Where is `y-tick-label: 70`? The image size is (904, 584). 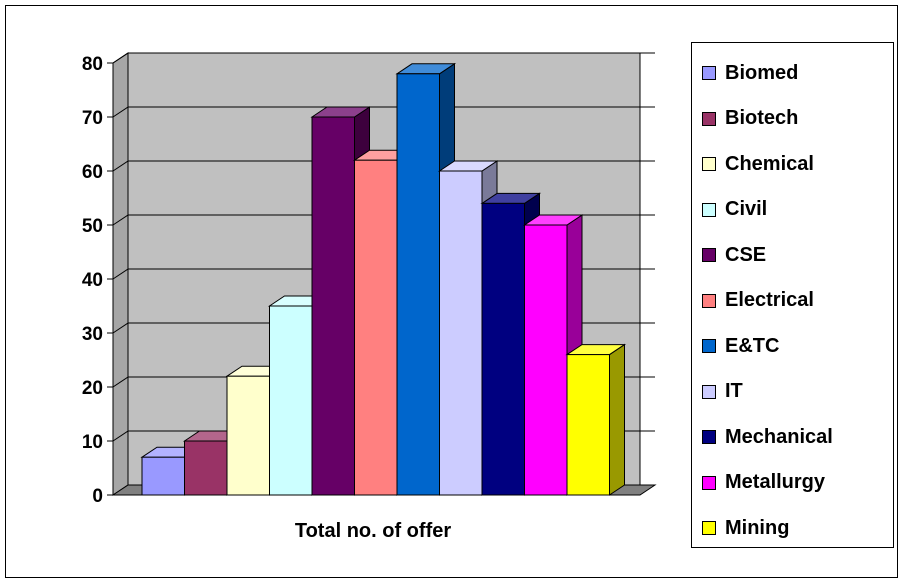 y-tick-label: 70 is located at coordinates (92, 118).